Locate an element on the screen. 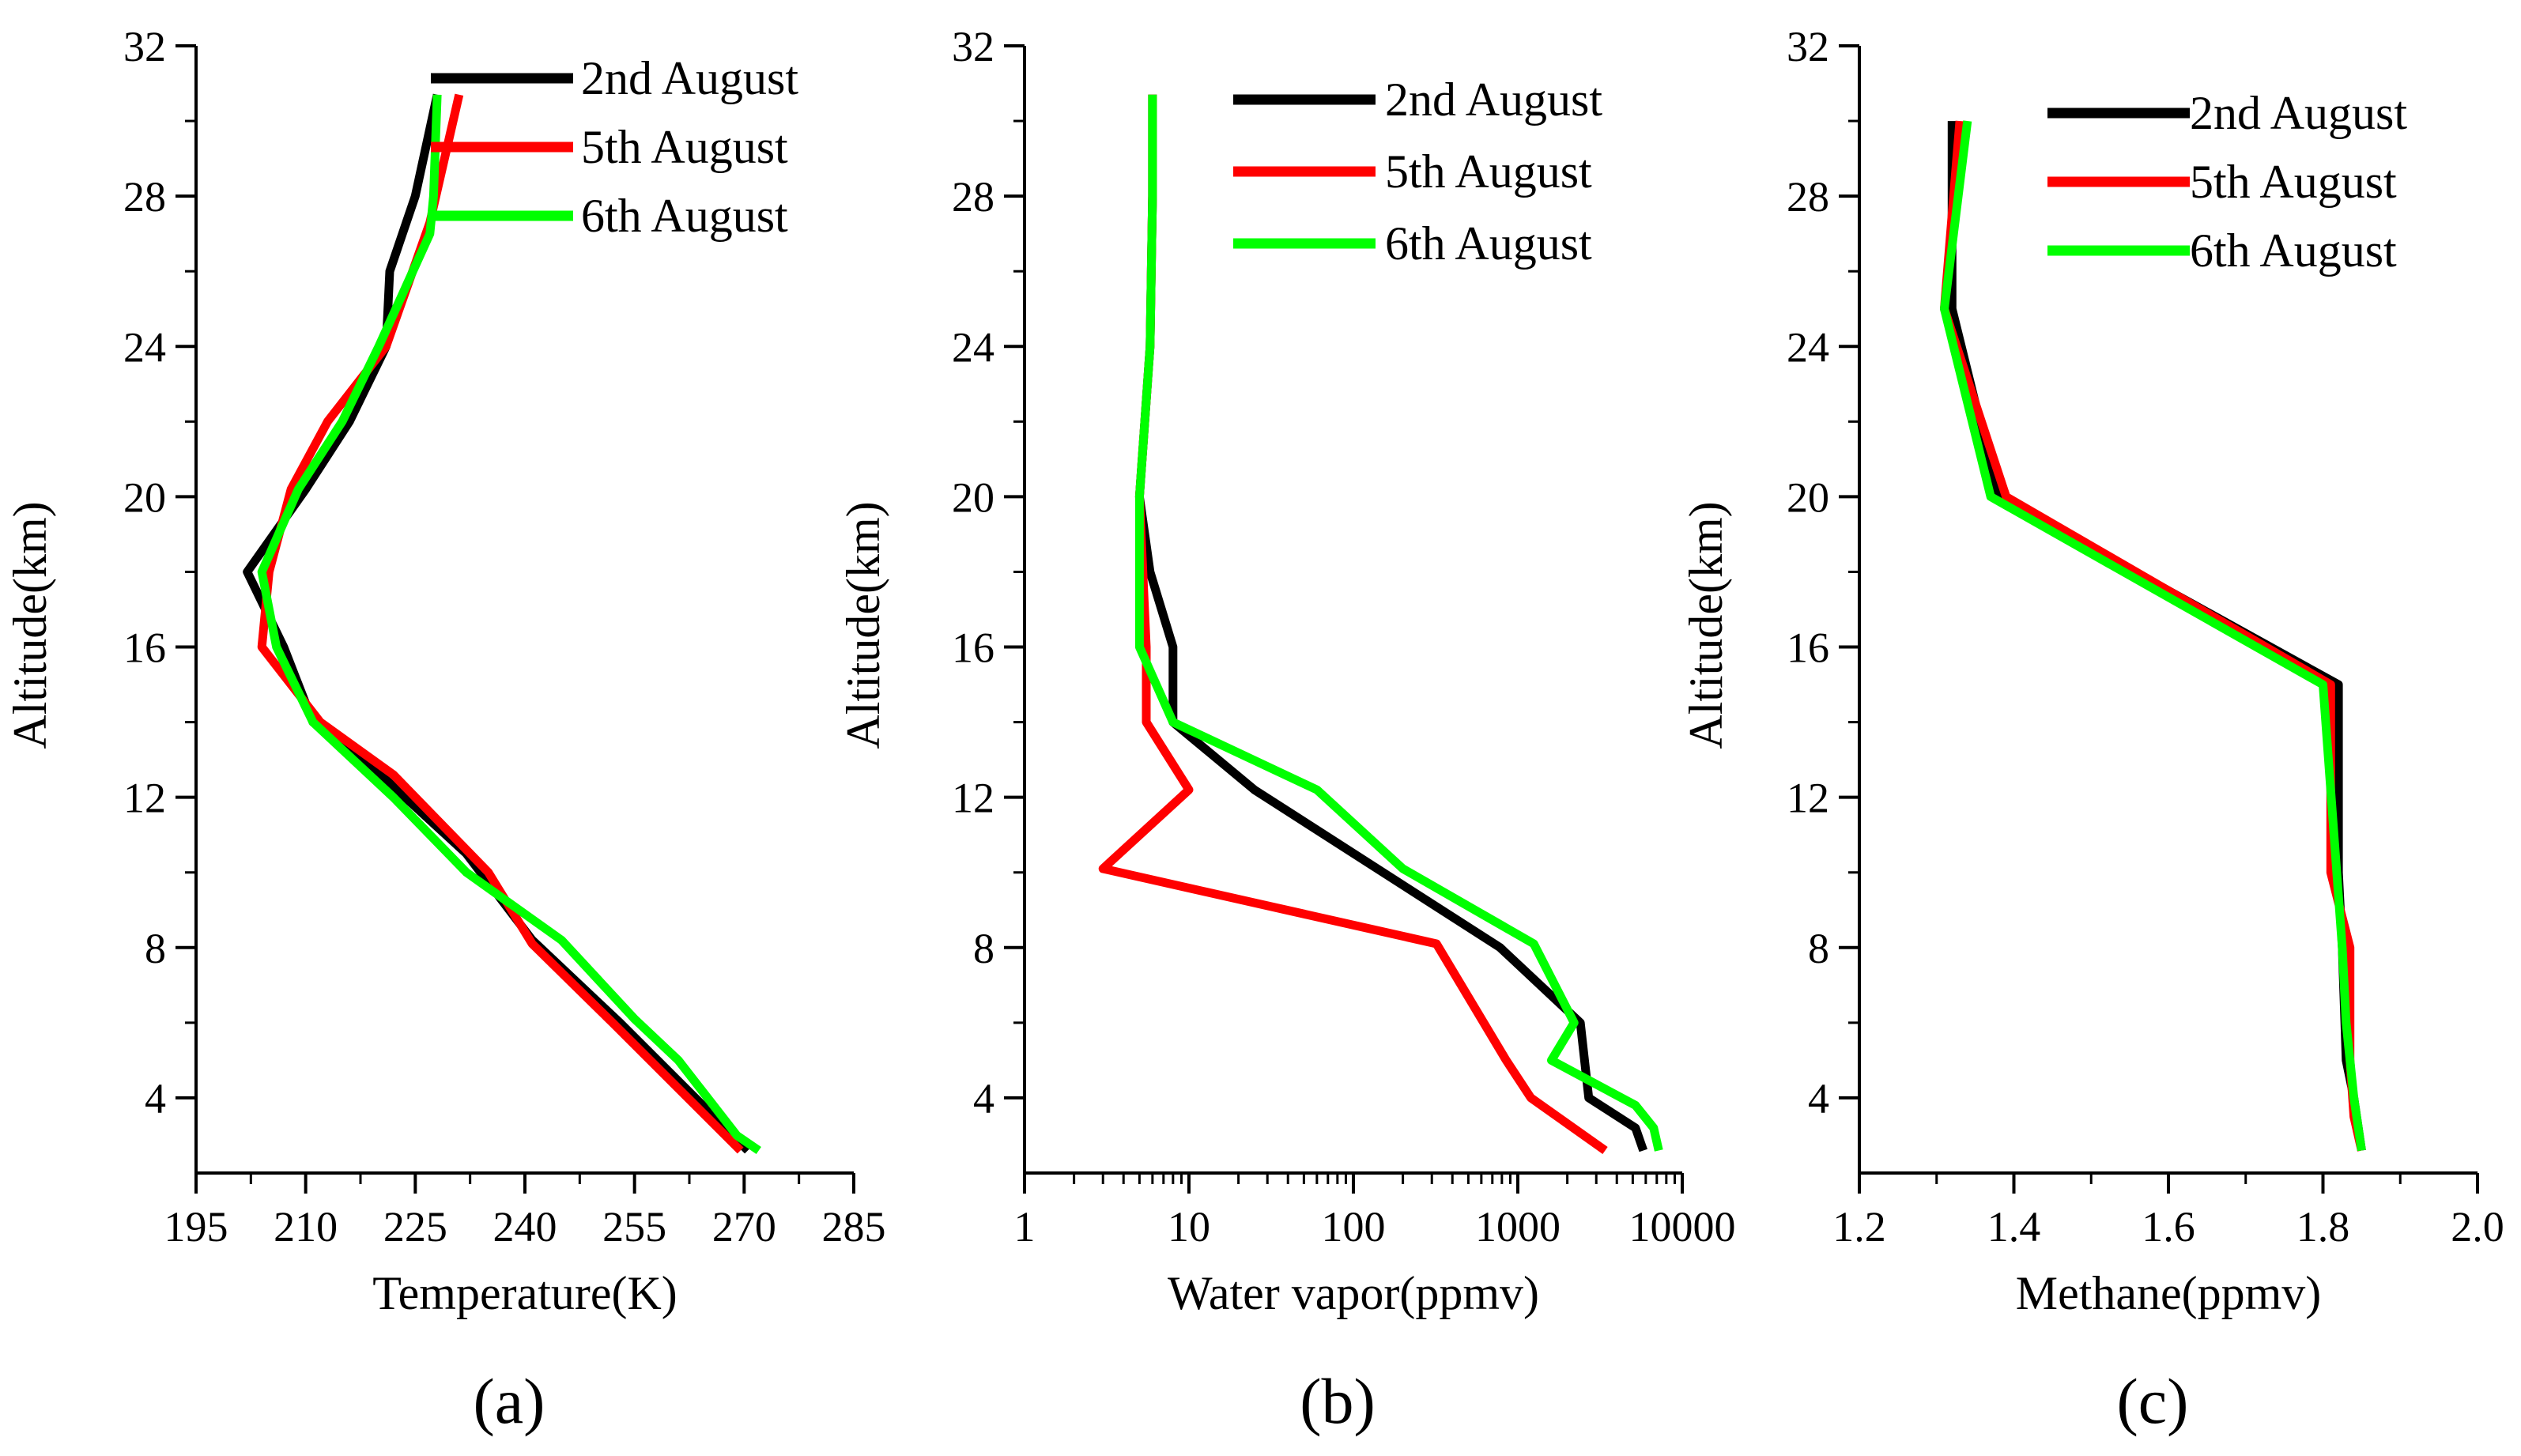  x-tick-label: 285 is located at coordinates (854, 1226).